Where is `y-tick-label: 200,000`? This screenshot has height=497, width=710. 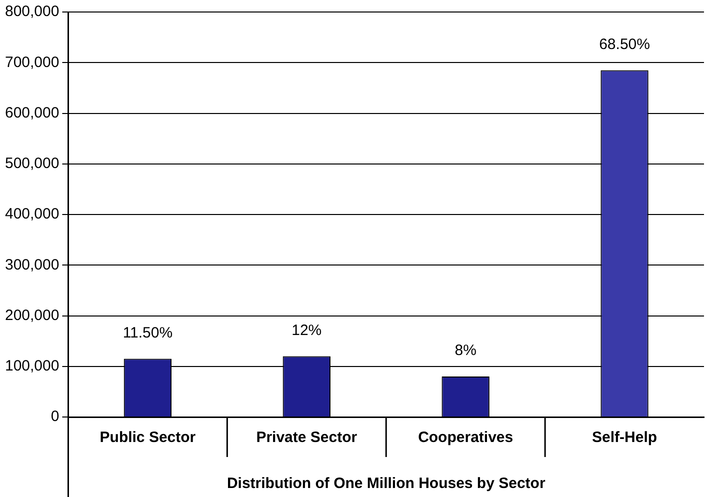 y-tick-label: 200,000 is located at coordinates (32, 315).